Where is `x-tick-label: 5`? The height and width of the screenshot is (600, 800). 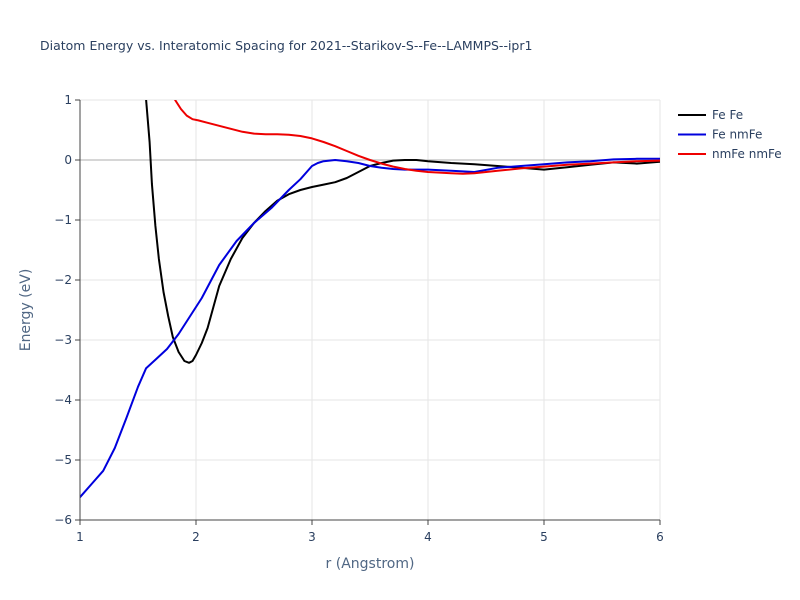 x-tick-label: 5 is located at coordinates (544, 537).